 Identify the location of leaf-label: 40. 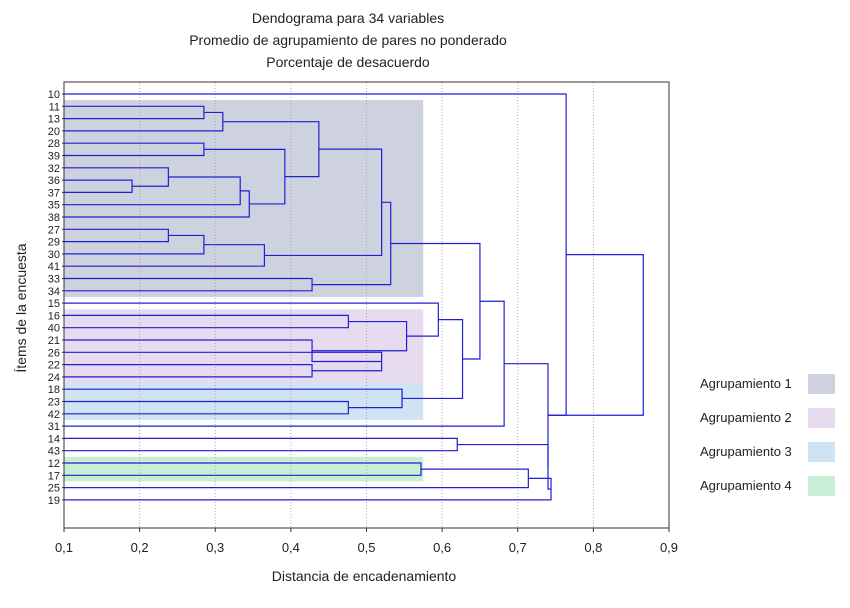
(54, 329).